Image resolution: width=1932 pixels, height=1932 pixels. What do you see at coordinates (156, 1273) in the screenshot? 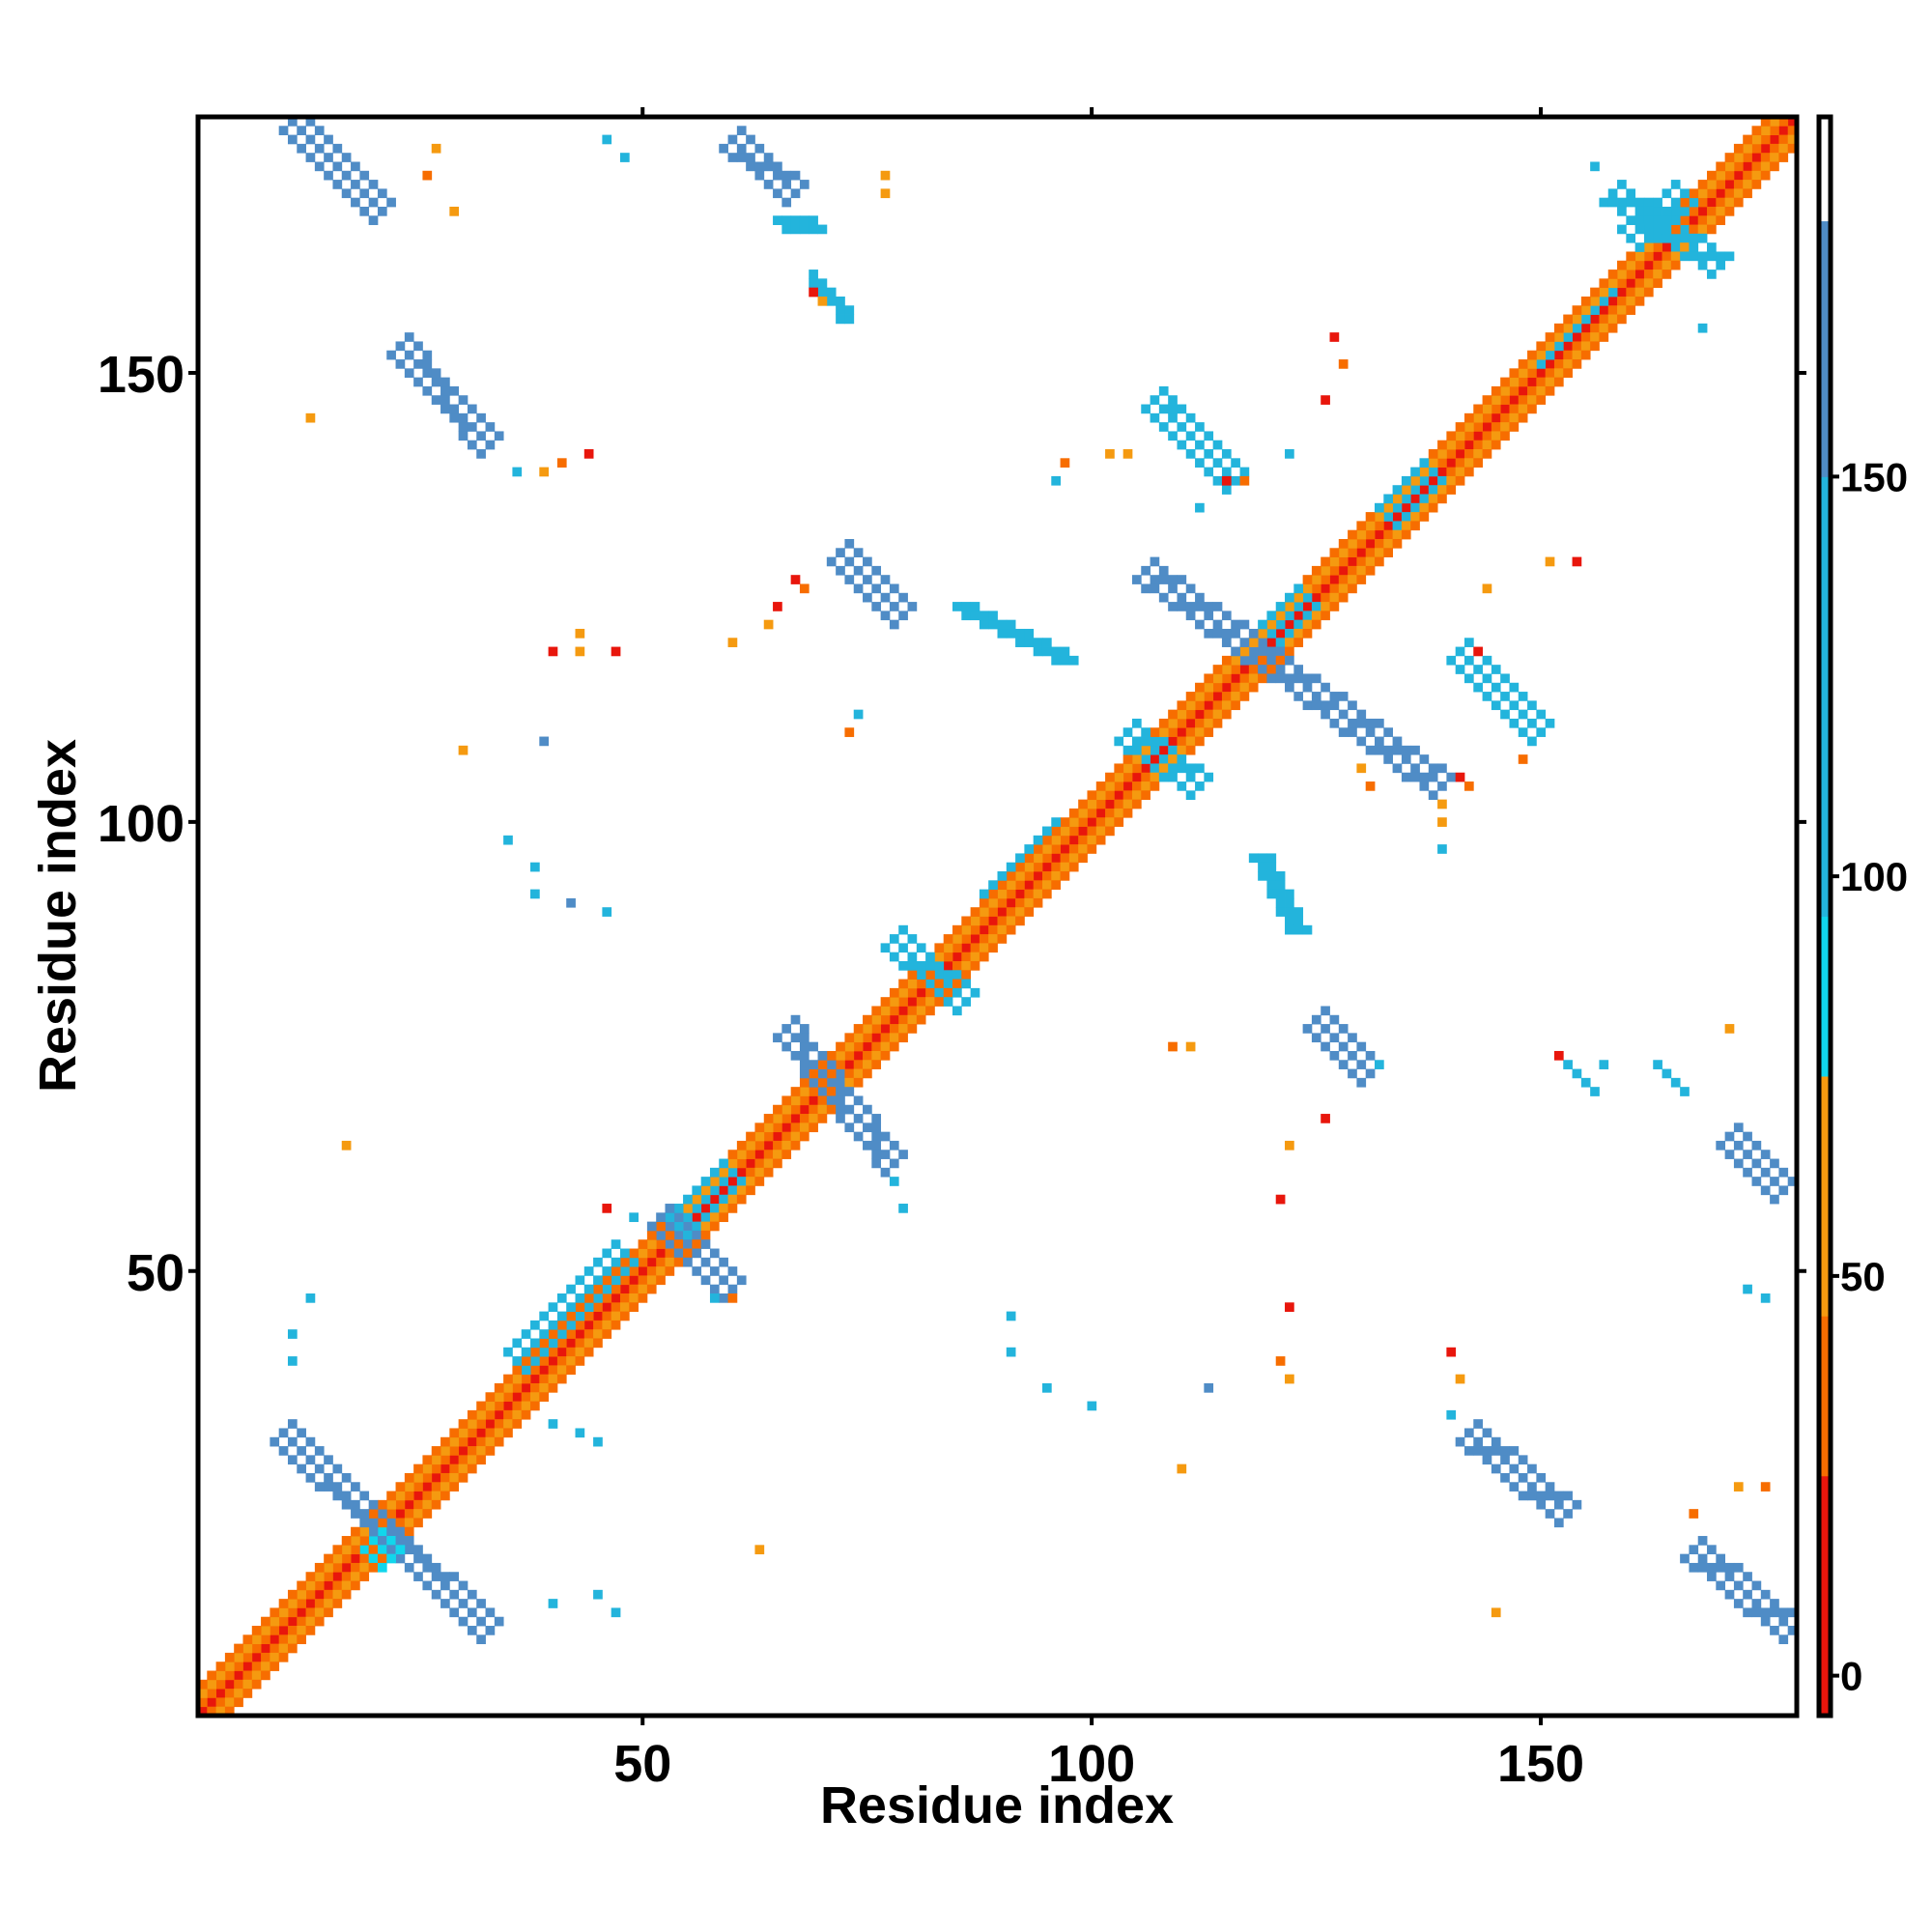
I see `y-tick-label: 50` at bounding box center [156, 1273].